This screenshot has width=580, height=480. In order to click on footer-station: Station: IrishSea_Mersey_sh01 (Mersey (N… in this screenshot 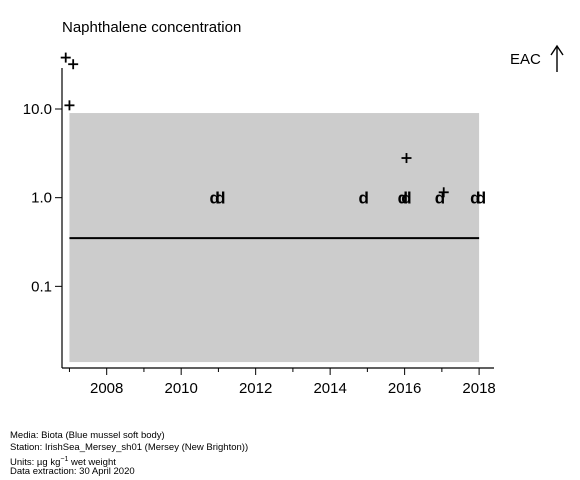, I will do `click(129, 447)`.